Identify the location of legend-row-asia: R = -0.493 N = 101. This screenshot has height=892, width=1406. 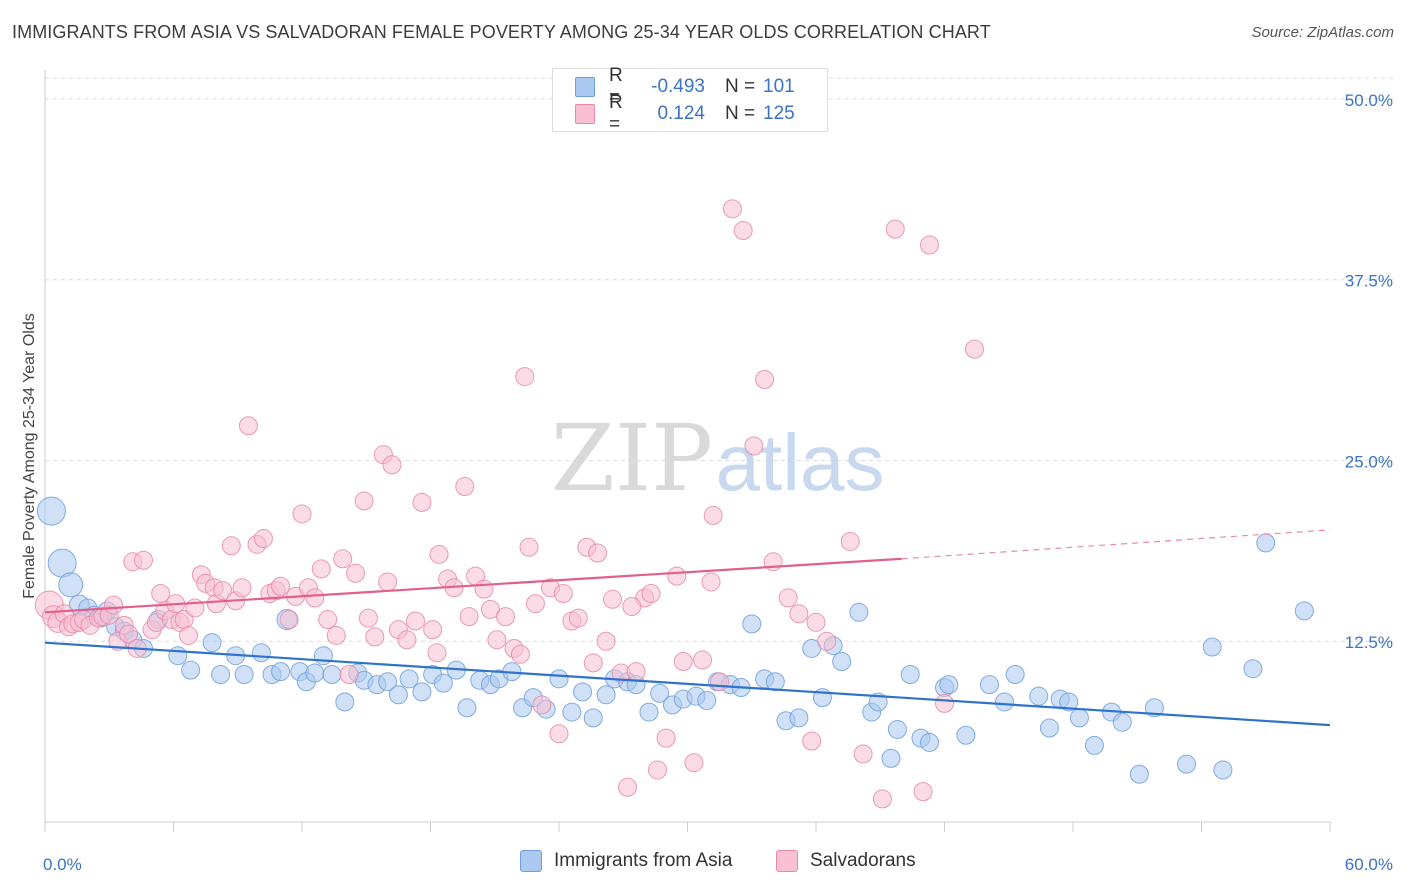
(685, 86).